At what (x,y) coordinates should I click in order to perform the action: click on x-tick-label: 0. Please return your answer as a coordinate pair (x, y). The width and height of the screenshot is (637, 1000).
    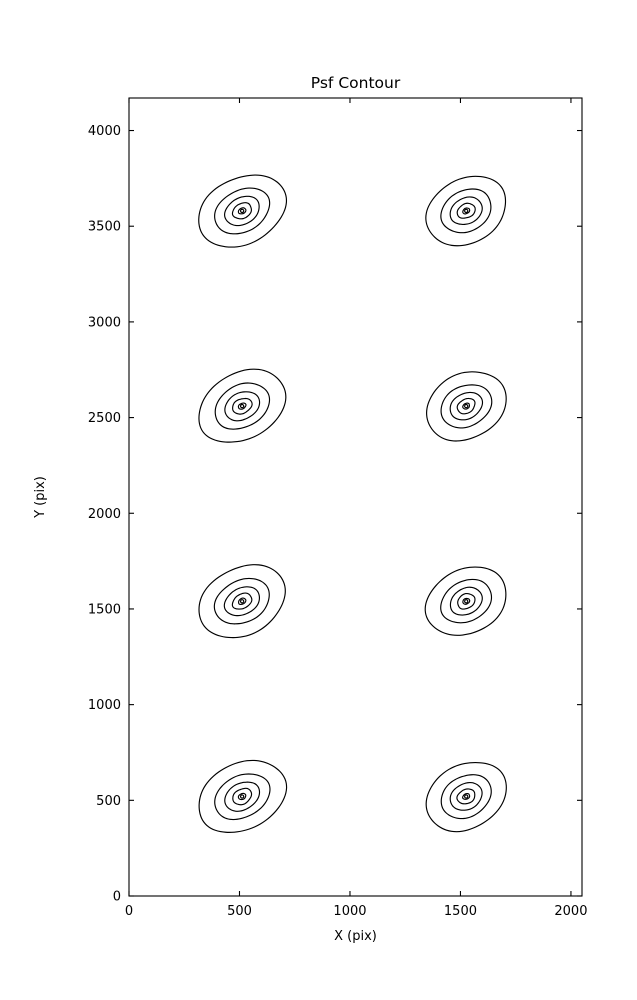
    Looking at the image, I should click on (129, 911).